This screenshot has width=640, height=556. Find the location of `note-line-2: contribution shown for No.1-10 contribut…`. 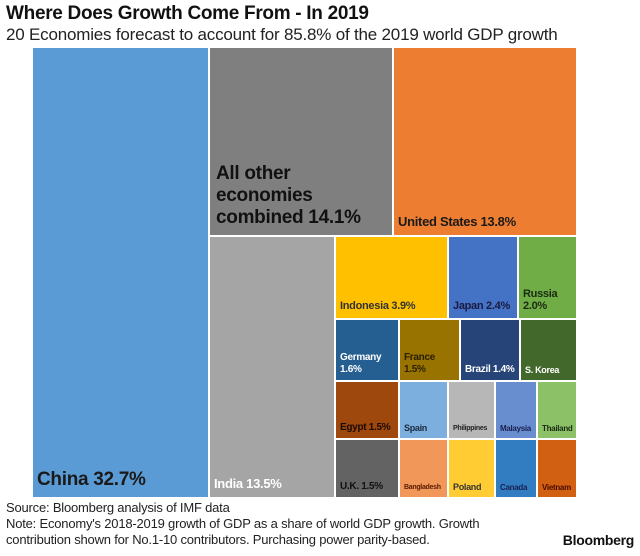

note-line-2: contribution shown for No.1-10 contribut… is located at coordinates (218, 539).